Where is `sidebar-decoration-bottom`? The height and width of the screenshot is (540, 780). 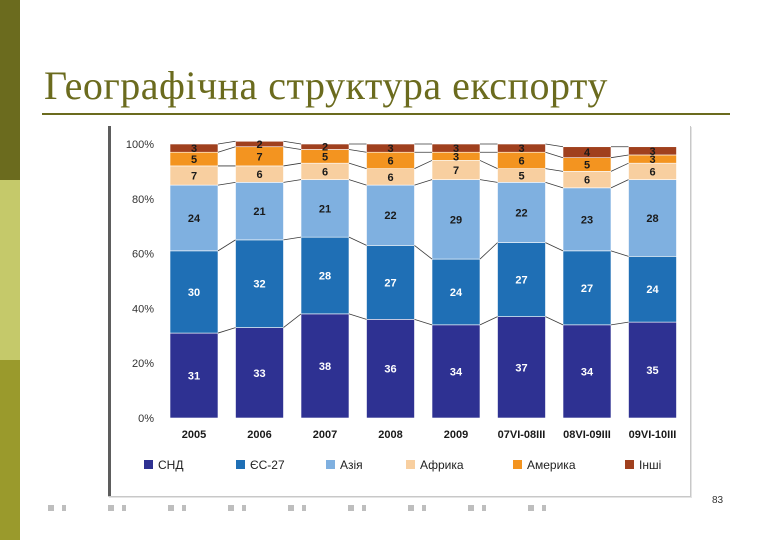 sidebar-decoration-bottom is located at coordinates (10, 450).